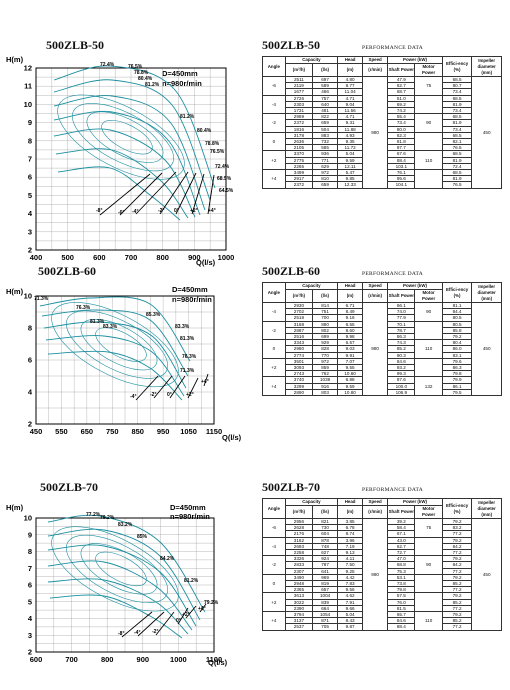  What do you see at coordinates (36, 257) in the screenshot?
I see `x-tick-label: 400` at bounding box center [36, 257].